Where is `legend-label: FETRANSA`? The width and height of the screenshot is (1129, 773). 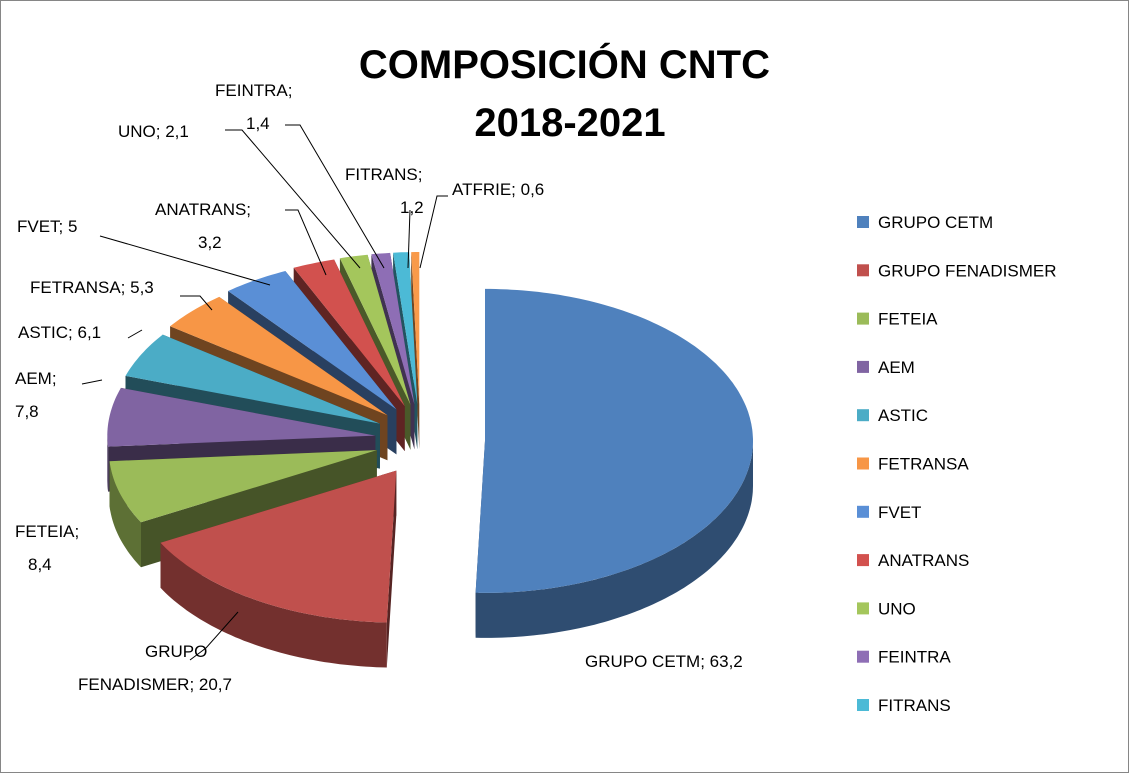 legend-label: FETRANSA is located at coordinates (923, 464).